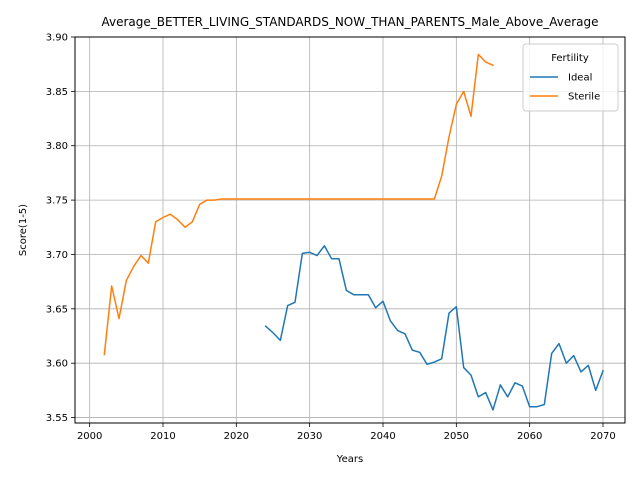 This screenshot has height=480, width=640. Describe the element at coordinates (23, 230) in the screenshot. I see `y-axis-label: Score(1-5)` at that location.